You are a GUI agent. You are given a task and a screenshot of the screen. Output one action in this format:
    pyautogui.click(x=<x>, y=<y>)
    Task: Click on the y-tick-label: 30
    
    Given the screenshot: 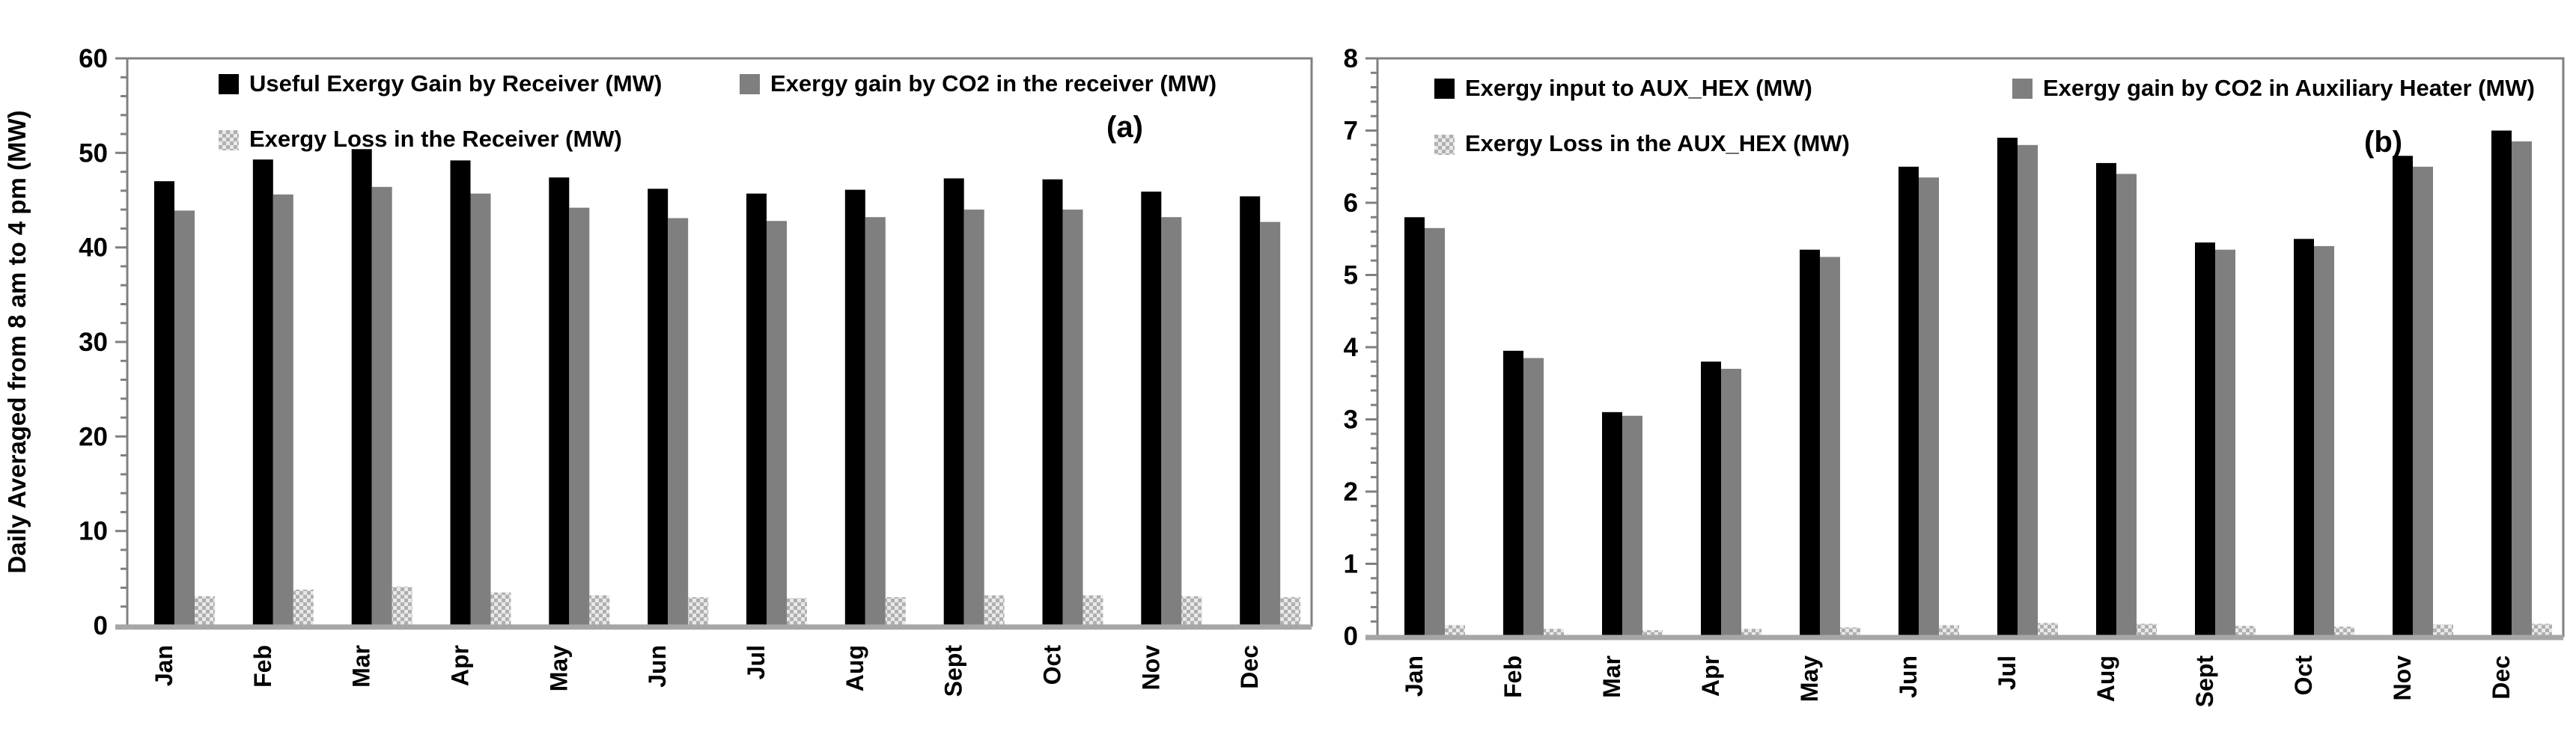 What is the action you would take?
    pyautogui.click(x=93, y=342)
    